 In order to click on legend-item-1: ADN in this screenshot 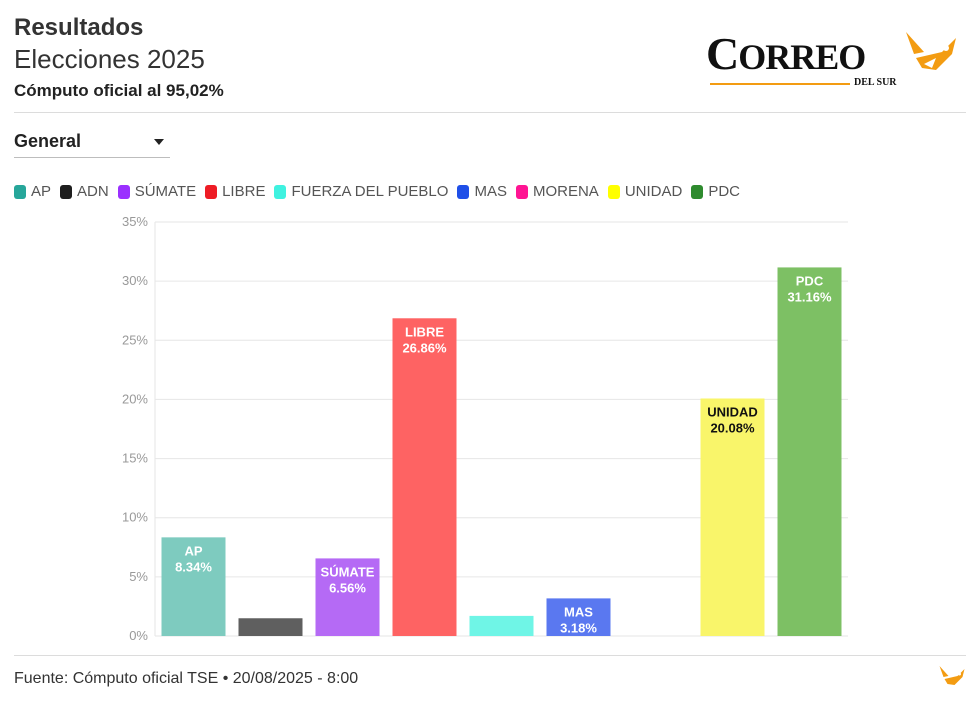, I will do `click(84, 191)`.